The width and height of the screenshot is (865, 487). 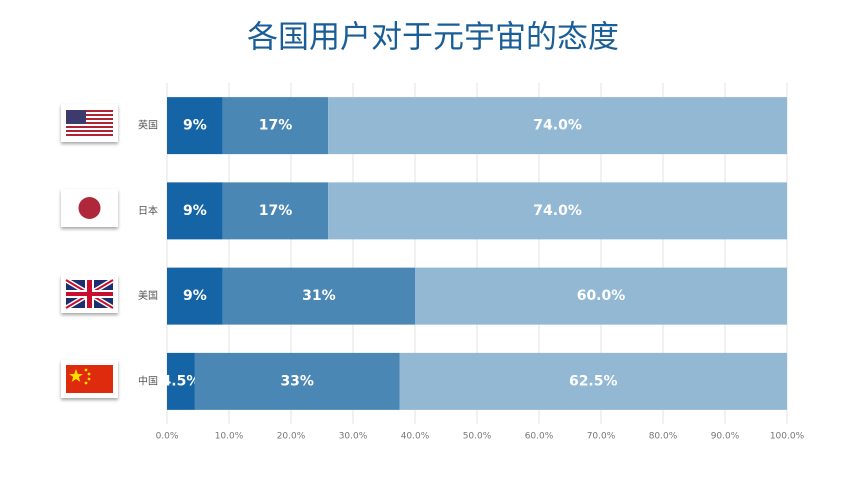 What do you see at coordinates (725, 437) in the screenshot?
I see `x-tick-label: 90.0%` at bounding box center [725, 437].